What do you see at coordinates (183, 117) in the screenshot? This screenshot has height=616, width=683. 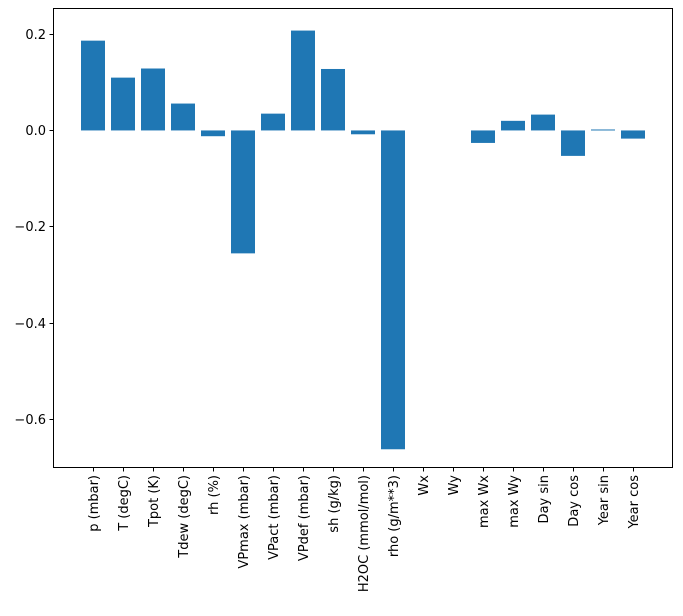 I see `bar-tdew-degc` at bounding box center [183, 117].